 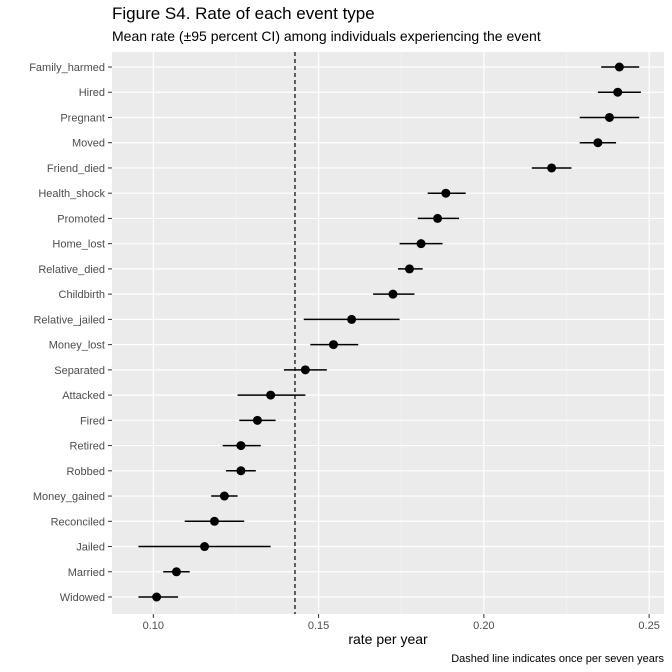 What do you see at coordinates (67, 68) in the screenshot?
I see `y-tick-label: Family_harmed` at bounding box center [67, 68].